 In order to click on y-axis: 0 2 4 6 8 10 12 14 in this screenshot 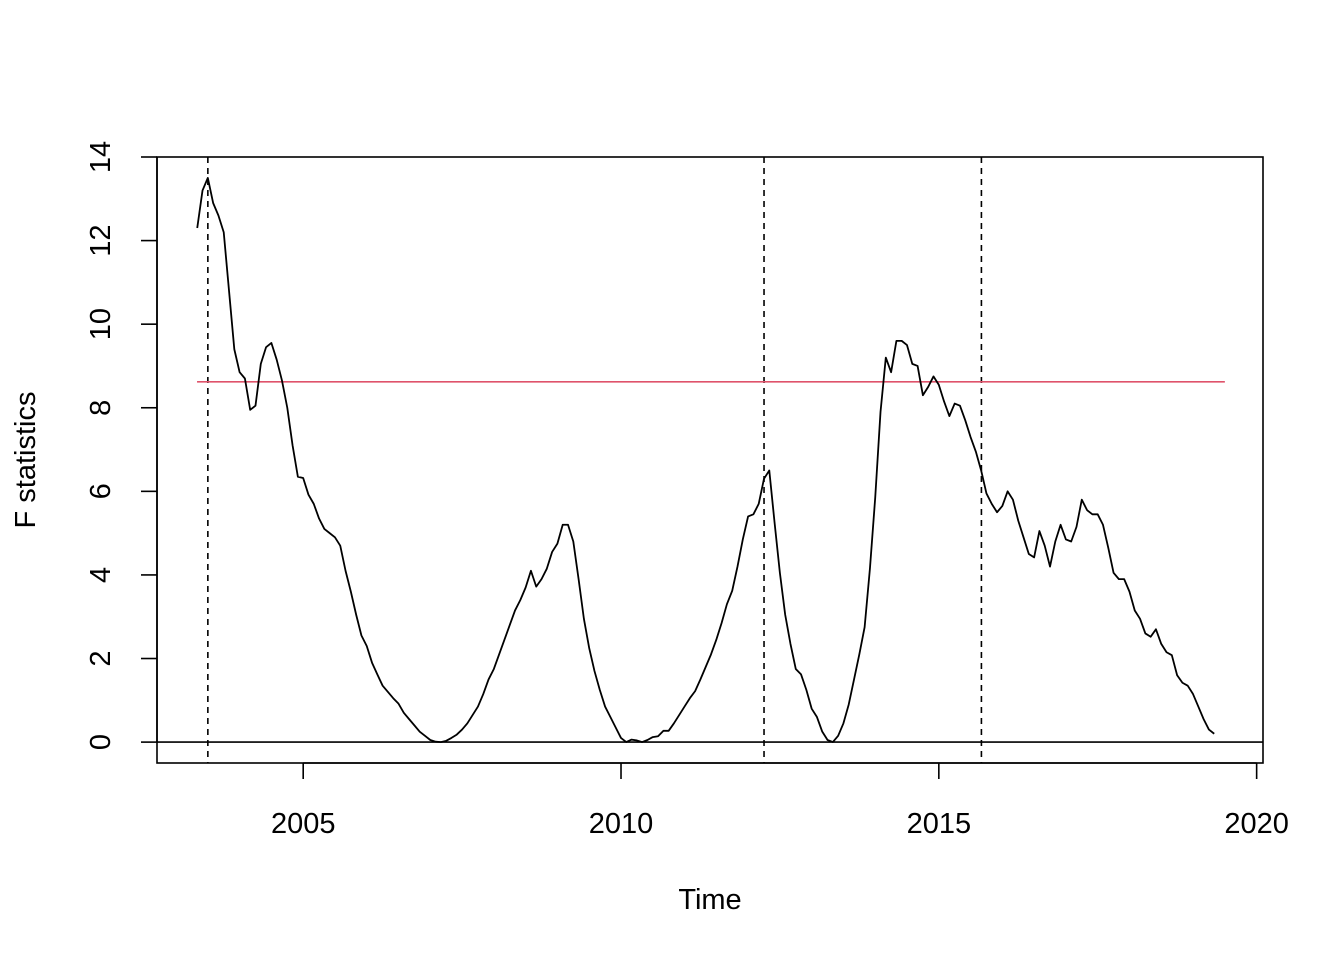, I will do `click(121, 445)`.